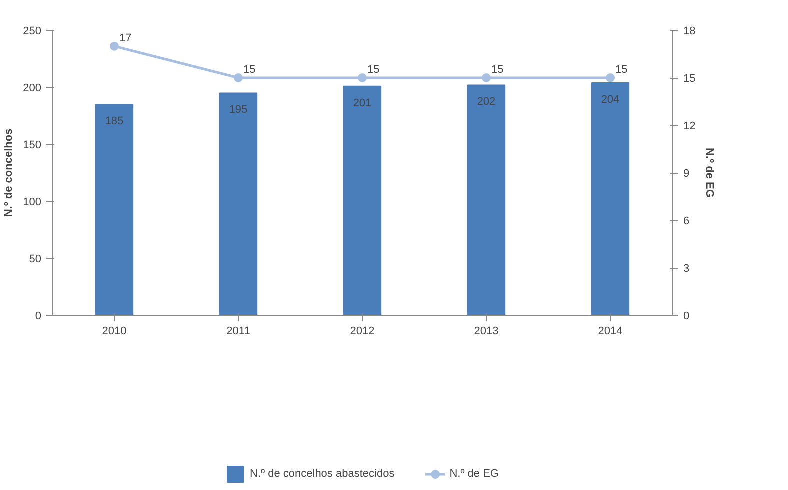  What do you see at coordinates (690, 79) in the screenshot?
I see `y2-tick-label: 15` at bounding box center [690, 79].